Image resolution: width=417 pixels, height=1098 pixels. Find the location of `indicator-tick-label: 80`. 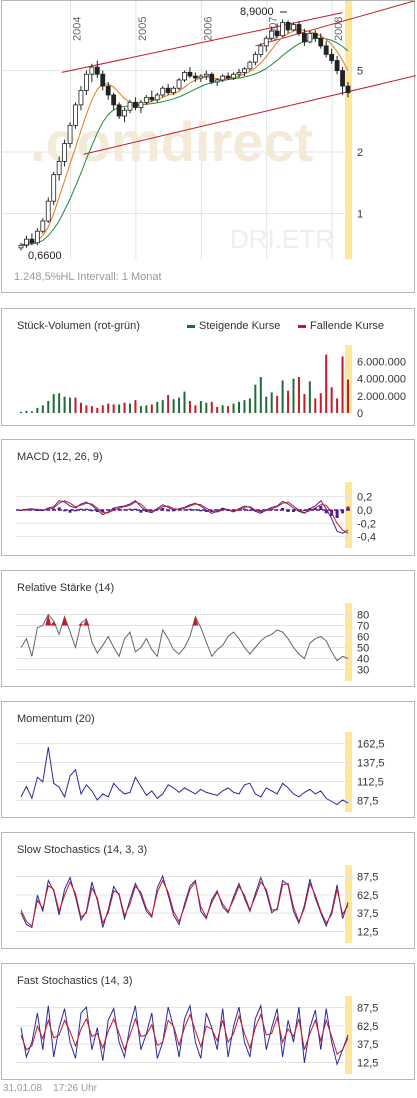

indicator-tick-label: 80 is located at coordinates (363, 616).